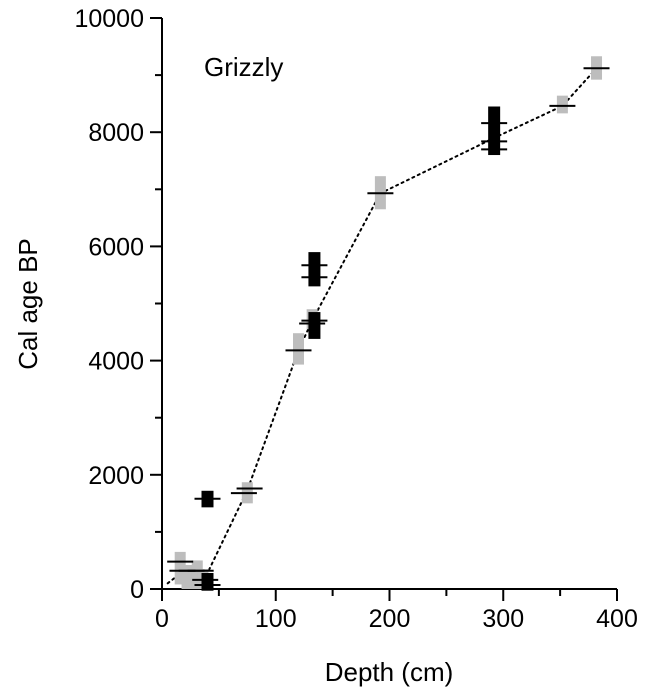 The width and height of the screenshot is (649, 698). What do you see at coordinates (137, 590) in the screenshot?
I see `y-tick-label: 0` at bounding box center [137, 590].